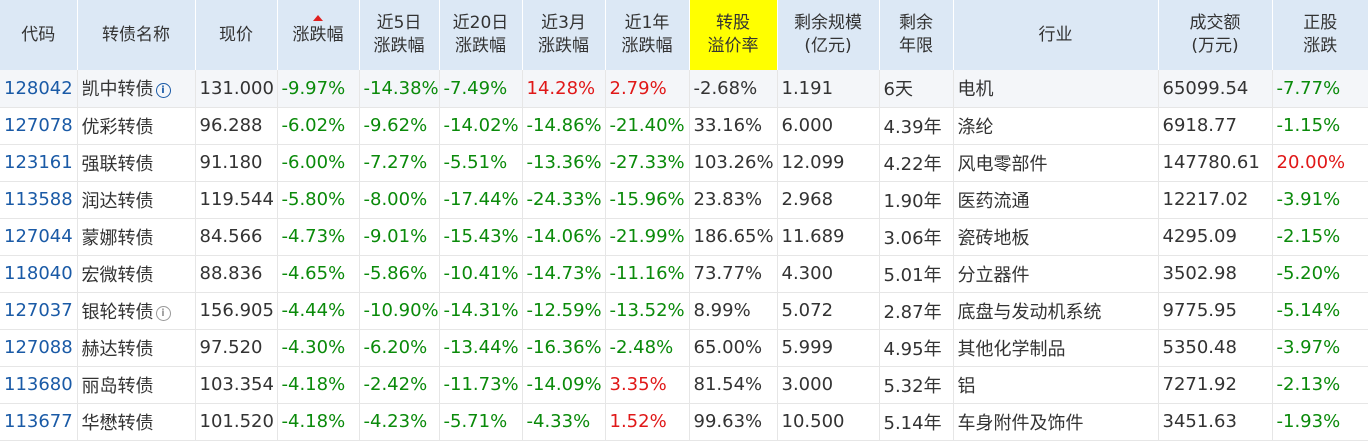  I want to click on remaining-years: 4.22年, so click(915, 163).